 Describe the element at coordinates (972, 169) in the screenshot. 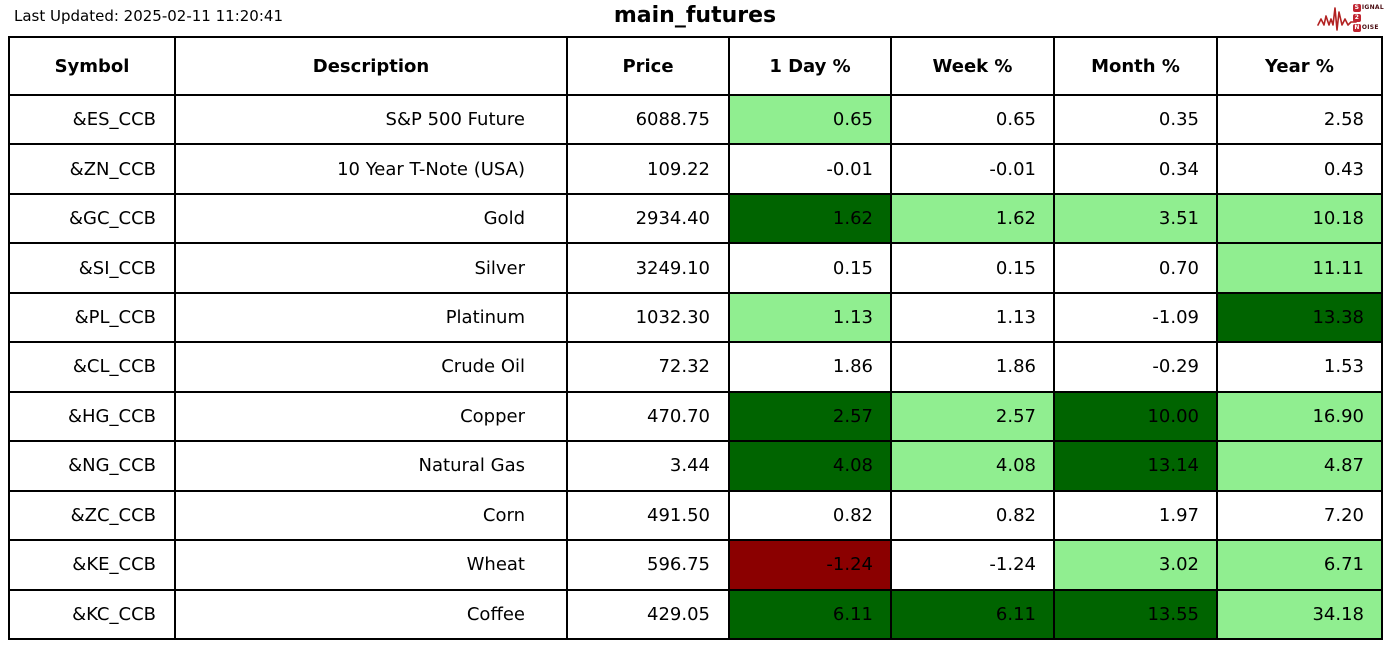

I see `cell-week-pct: -0.01` at that location.